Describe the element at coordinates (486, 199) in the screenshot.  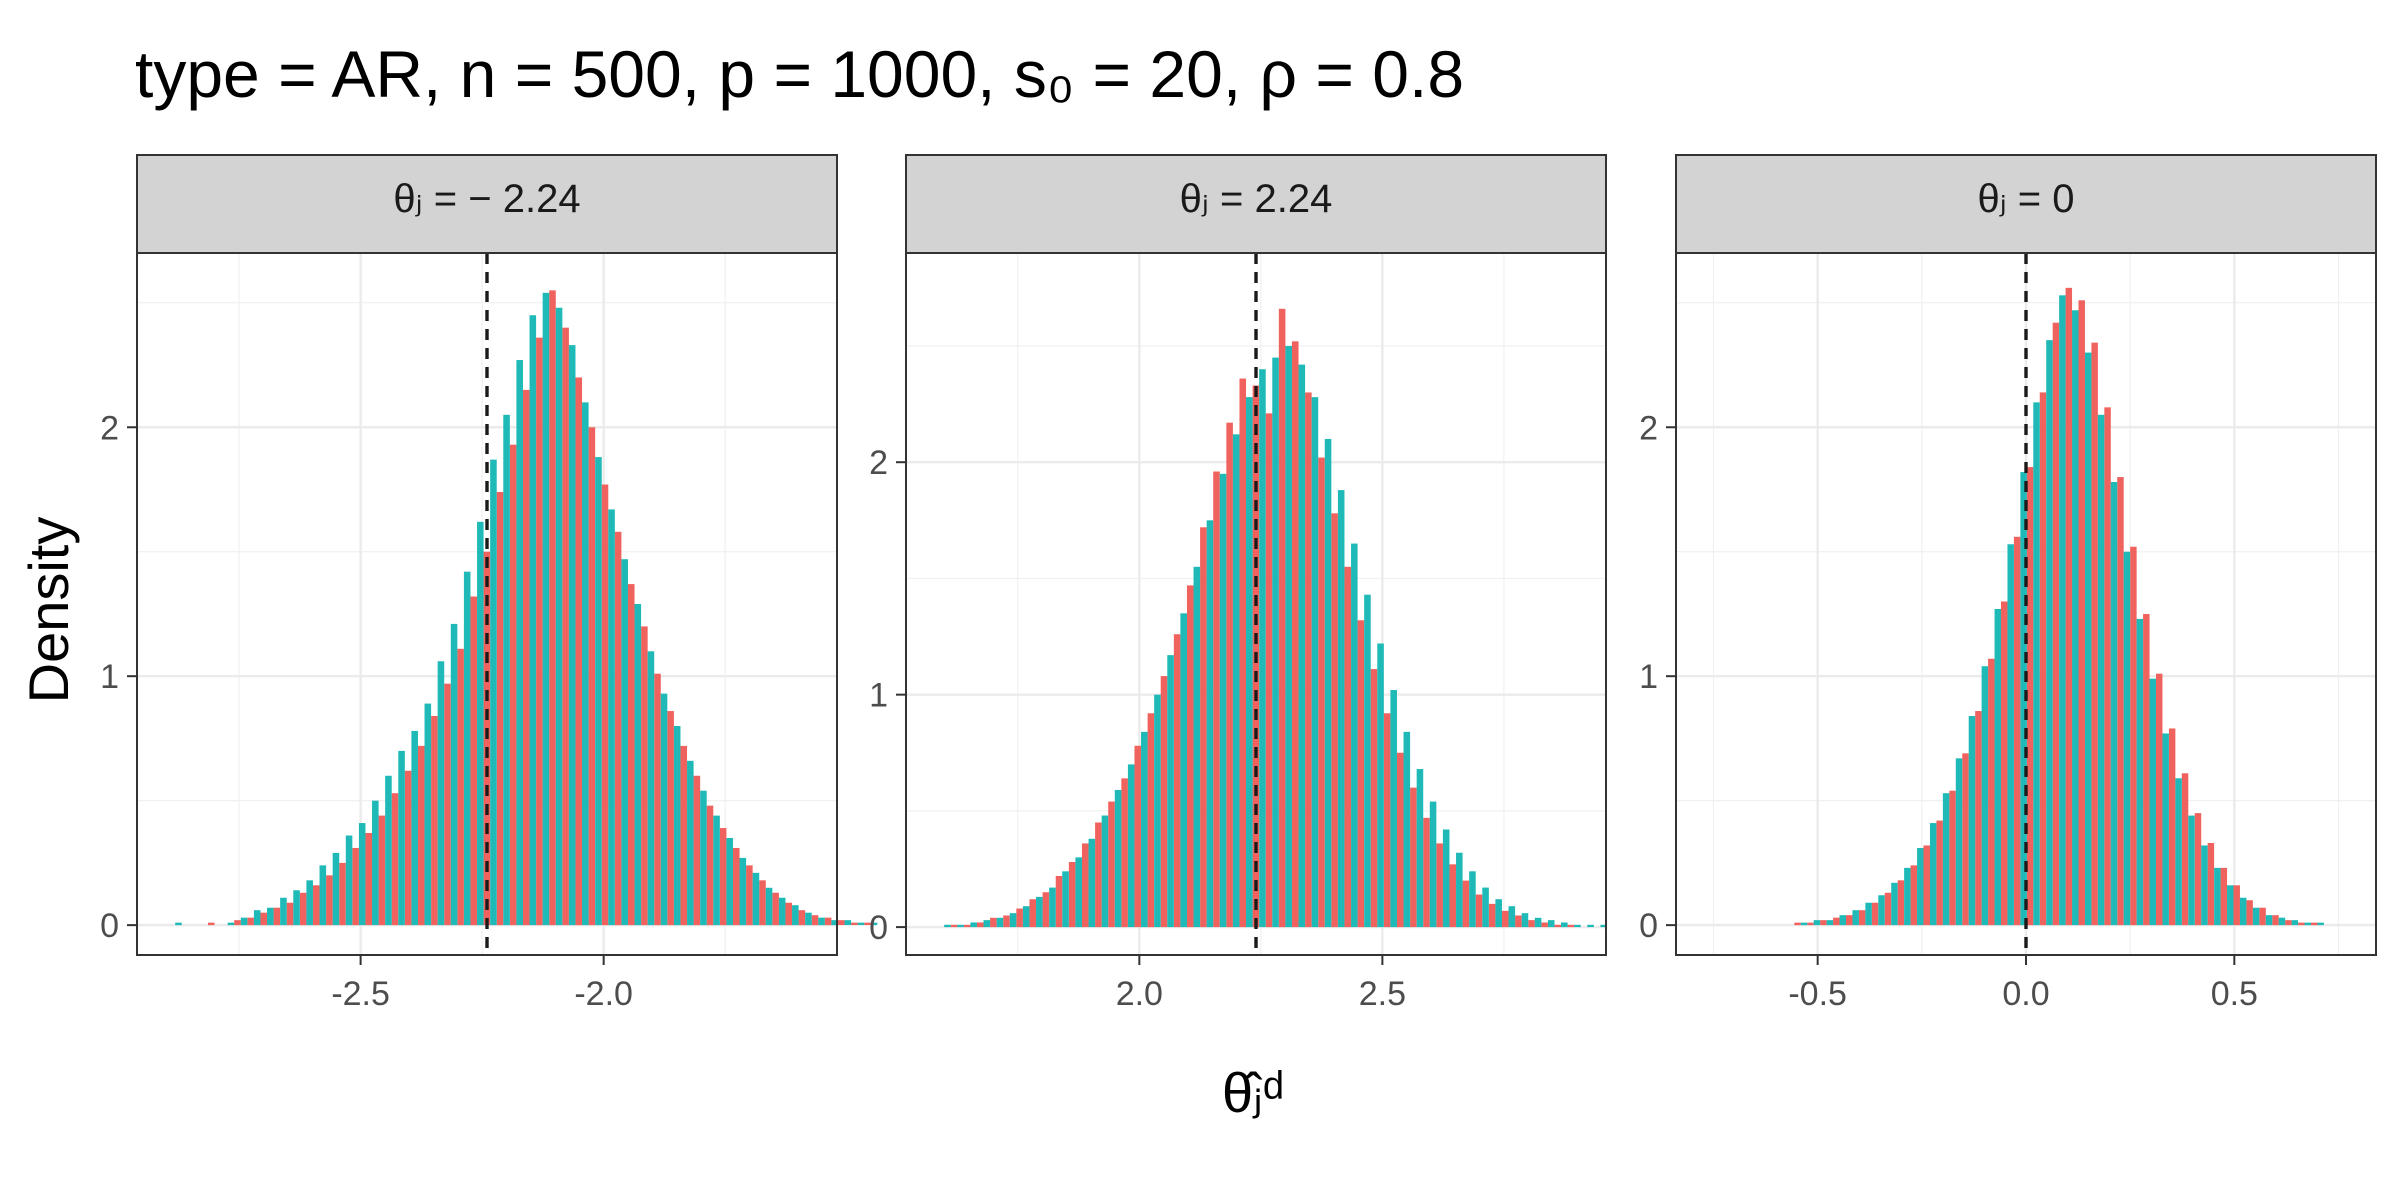
I see `panel-title: θⱼ = − 2.24` at that location.